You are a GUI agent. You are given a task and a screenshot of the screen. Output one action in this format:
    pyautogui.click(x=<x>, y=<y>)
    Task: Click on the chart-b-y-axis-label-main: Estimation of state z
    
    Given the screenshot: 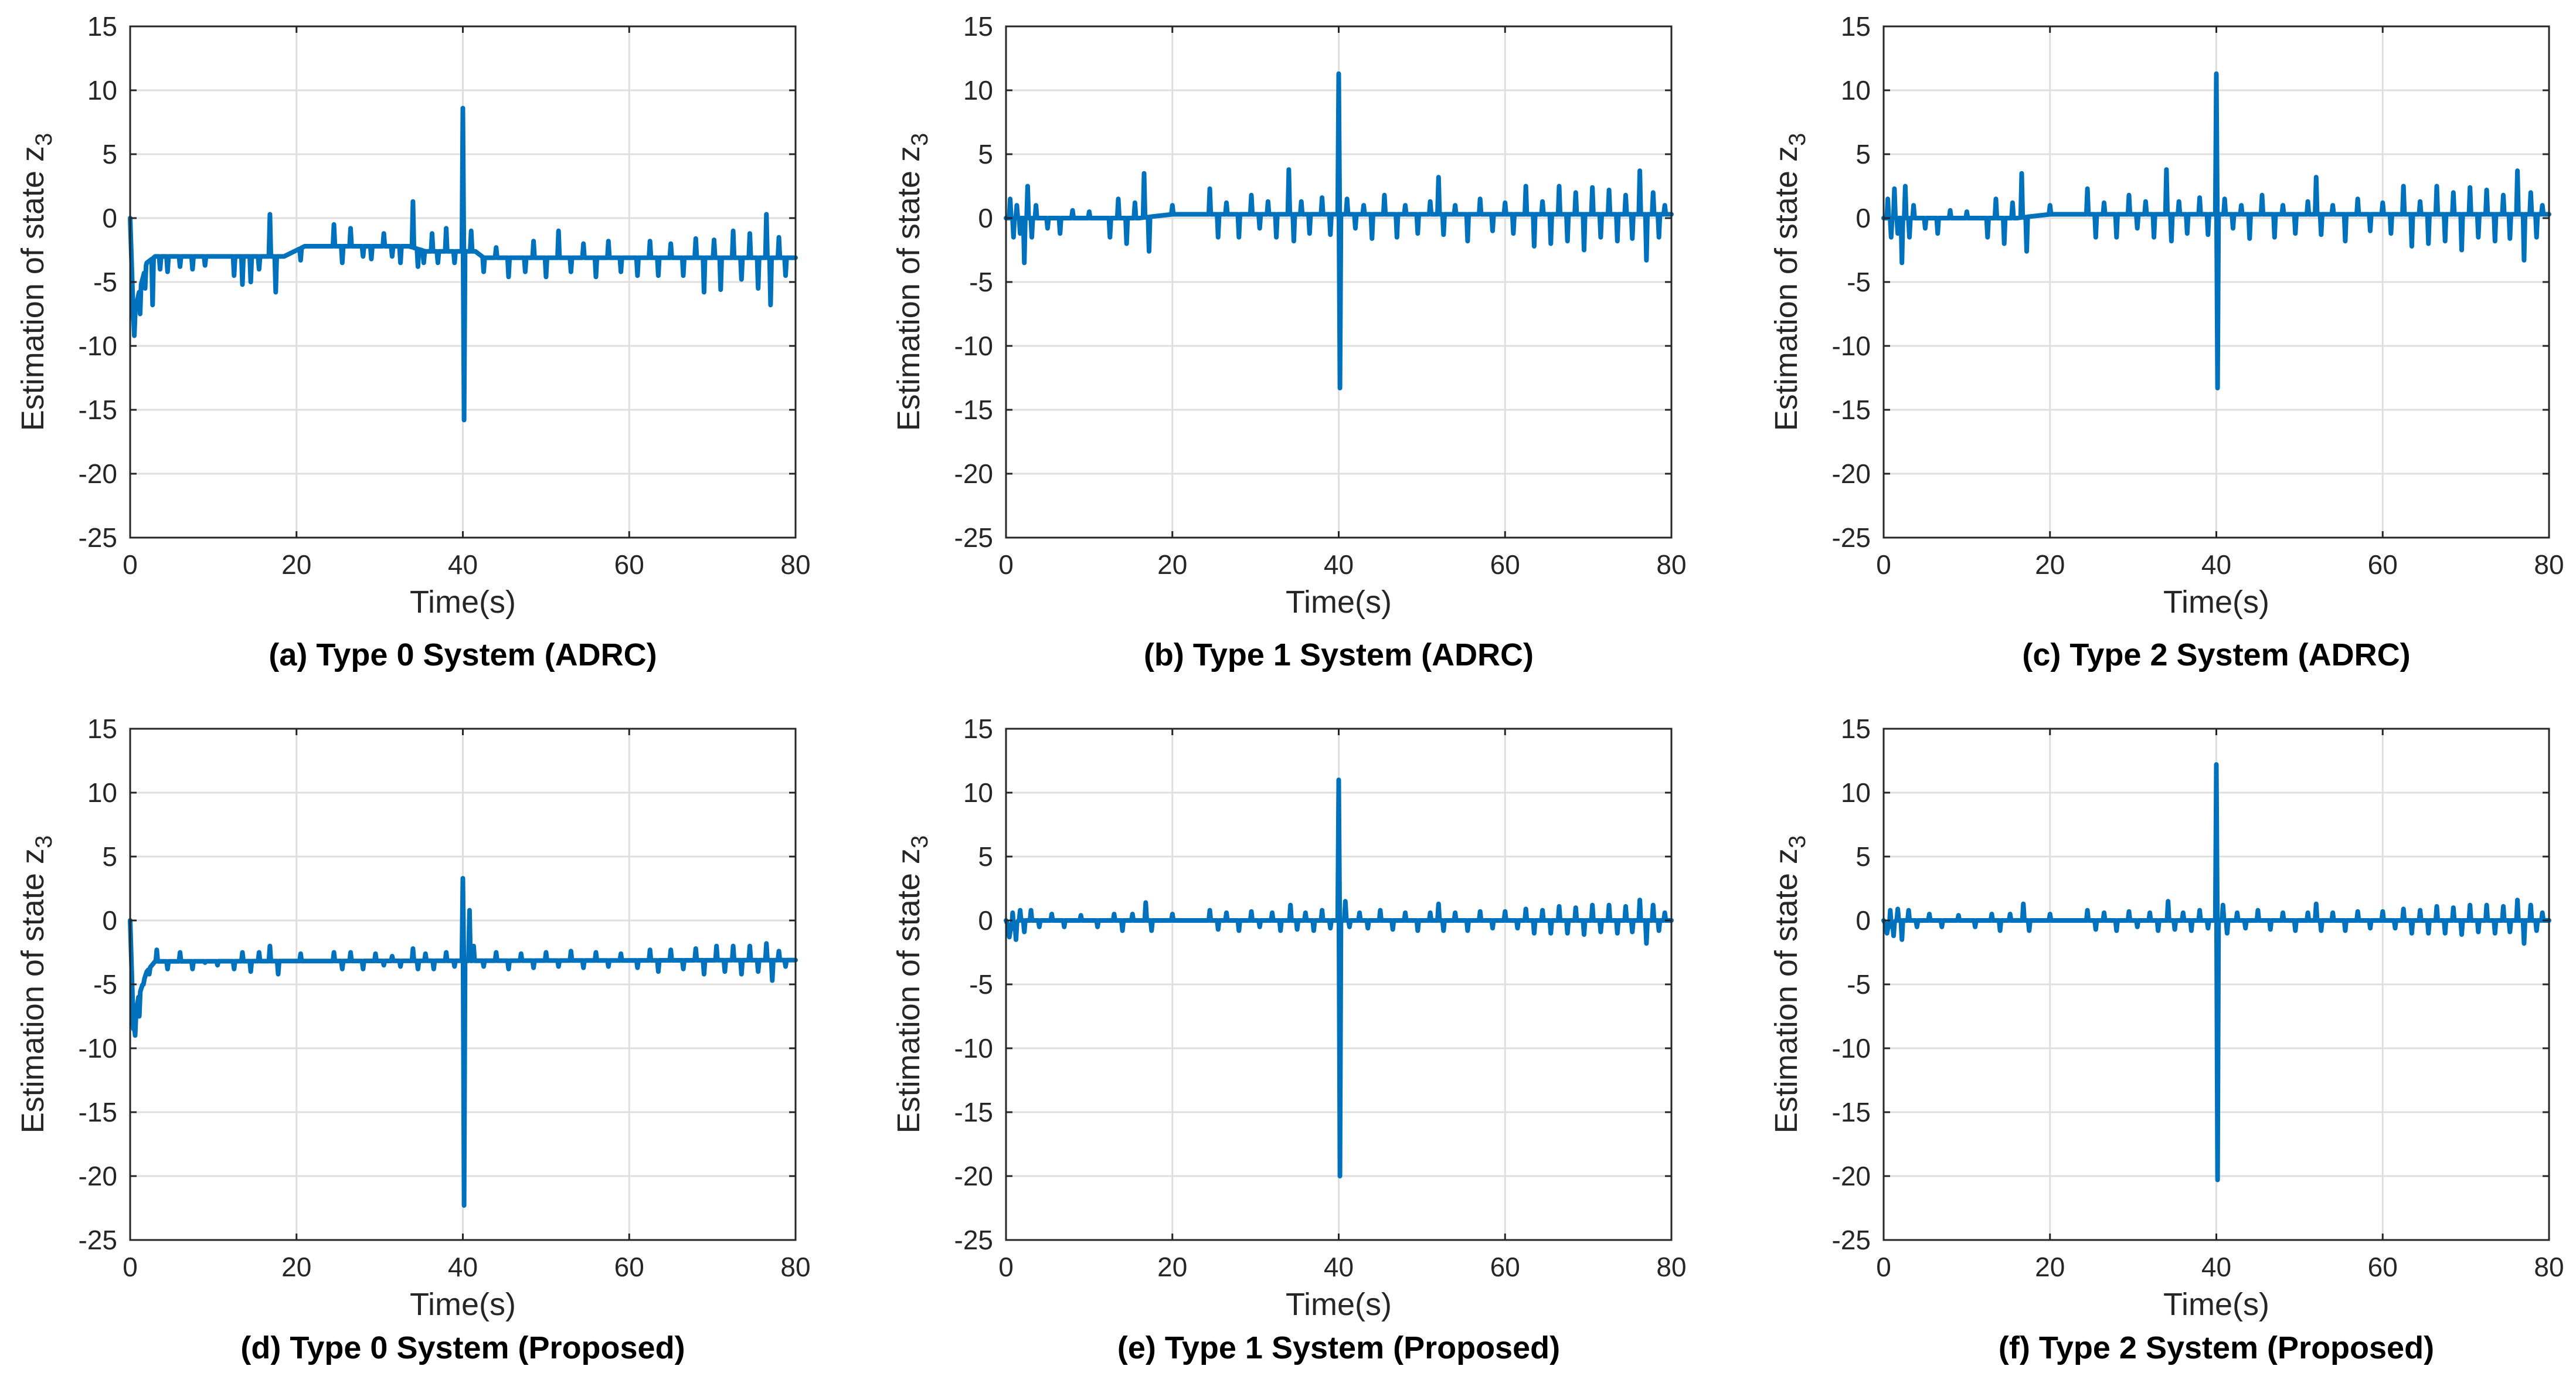 What is the action you would take?
    pyautogui.click(x=909, y=288)
    